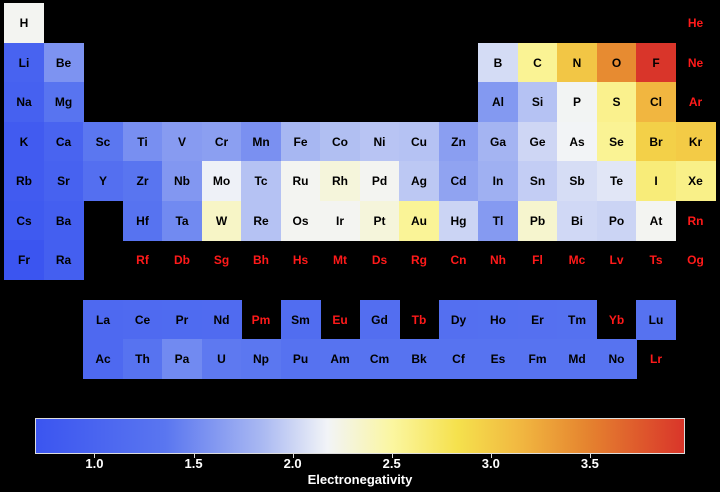 The image size is (720, 492). I want to click on element-cell-lu: Lu, so click(656, 319).